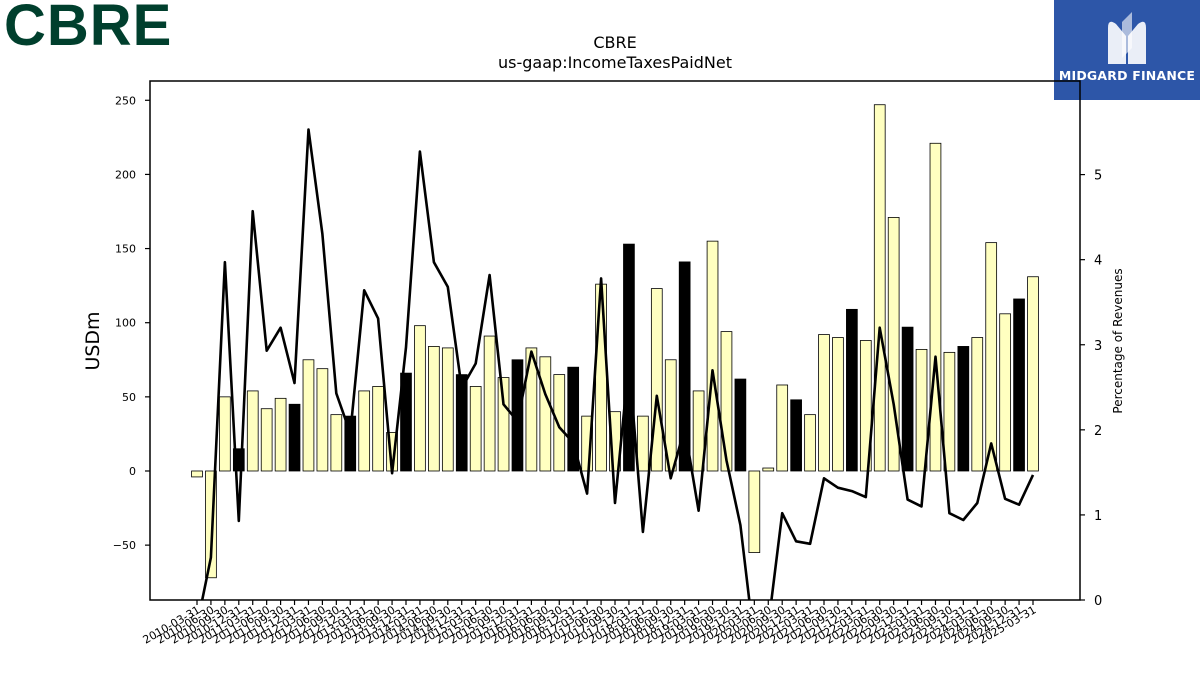 Image resolution: width=1200 pixels, height=675 pixels. I want to click on y2-tick-label: 5, so click(1098, 176).